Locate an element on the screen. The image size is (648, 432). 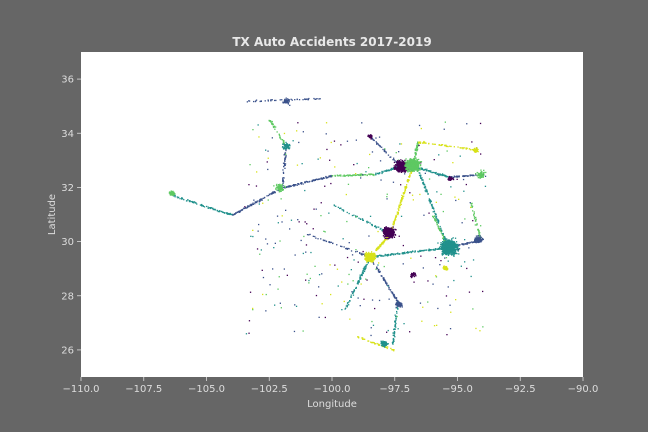
scatter-point-2026 is located at coordinates (347, 221).